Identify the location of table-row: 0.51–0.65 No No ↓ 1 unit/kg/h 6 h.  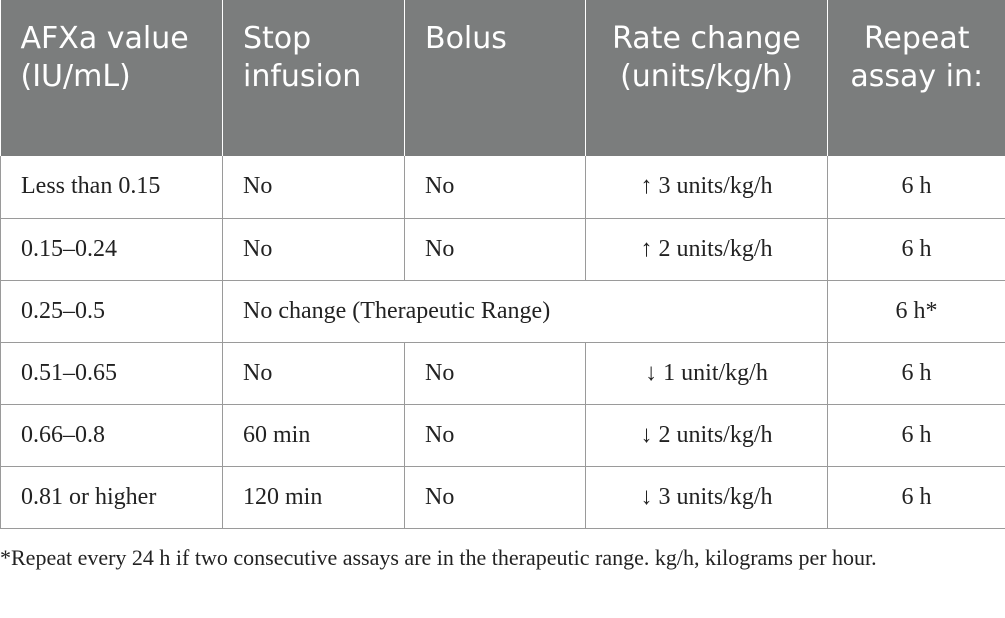
(502, 373).